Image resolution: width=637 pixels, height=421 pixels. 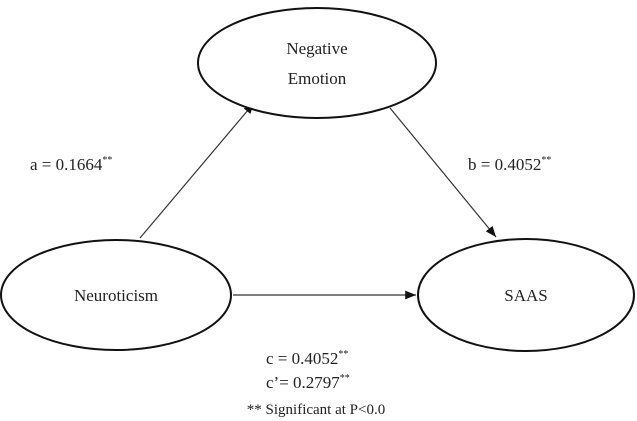 What do you see at coordinates (197, 170) in the screenshot?
I see `arrow-a` at bounding box center [197, 170].